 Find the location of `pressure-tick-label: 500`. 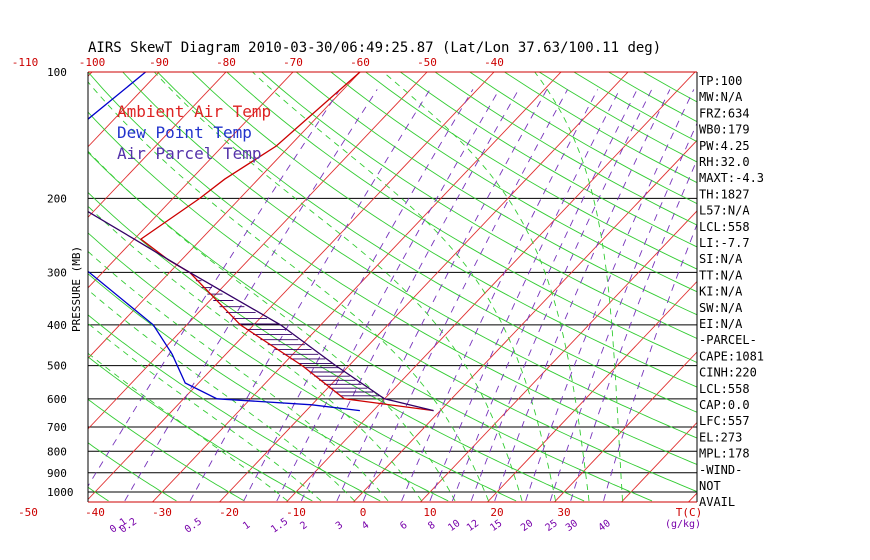

pressure-tick-label: 500 is located at coordinates (57, 366).